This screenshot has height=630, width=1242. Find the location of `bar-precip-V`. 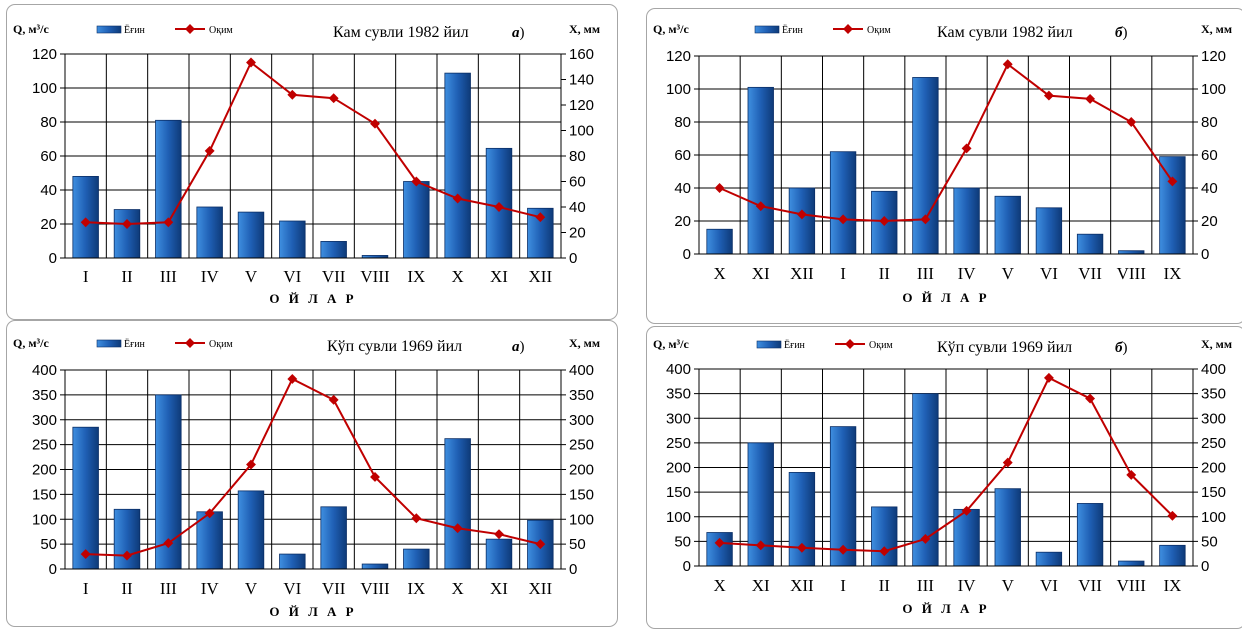

bar-precip-V is located at coordinates (1007, 225).